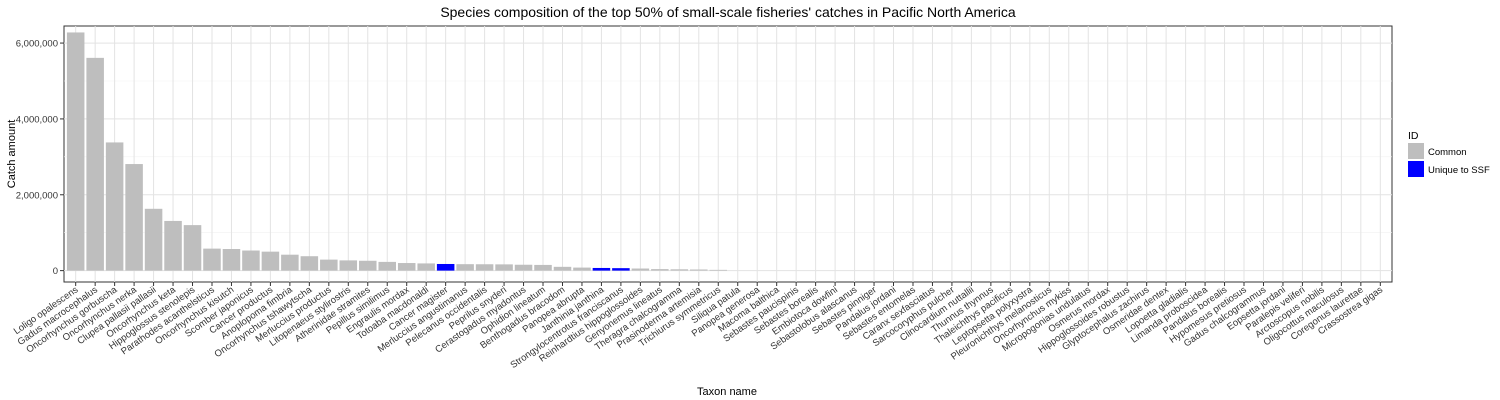 The height and width of the screenshot is (400, 1500). What do you see at coordinates (727, 392) in the screenshot?
I see `x-axis-title: Taxon name` at bounding box center [727, 392].